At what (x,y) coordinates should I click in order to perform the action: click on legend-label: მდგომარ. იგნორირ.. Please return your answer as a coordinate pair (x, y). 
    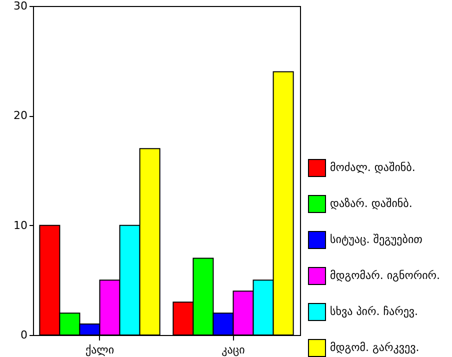
    Looking at the image, I should click on (385, 275).